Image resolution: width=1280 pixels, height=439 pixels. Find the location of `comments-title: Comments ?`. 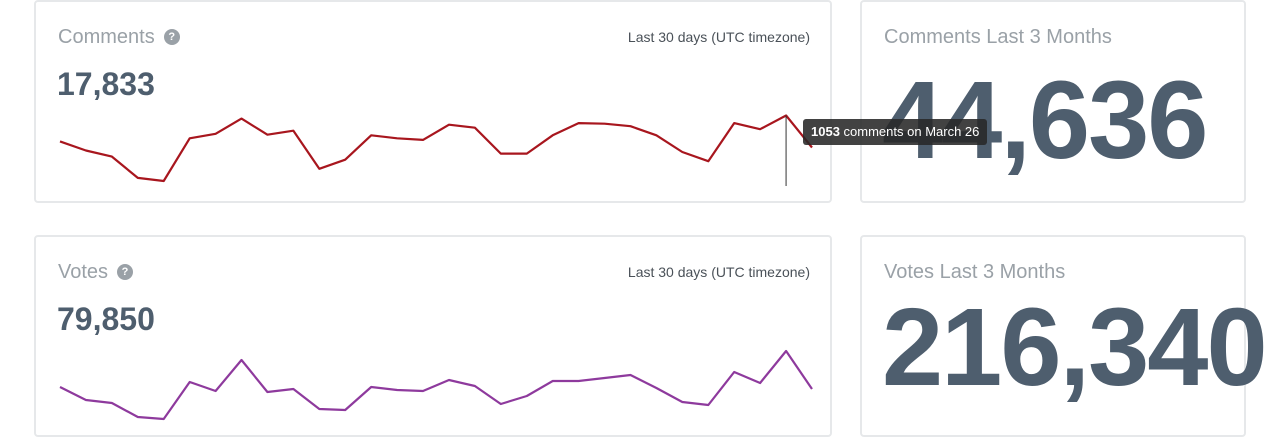

comments-title: Comments ? is located at coordinates (119, 37).